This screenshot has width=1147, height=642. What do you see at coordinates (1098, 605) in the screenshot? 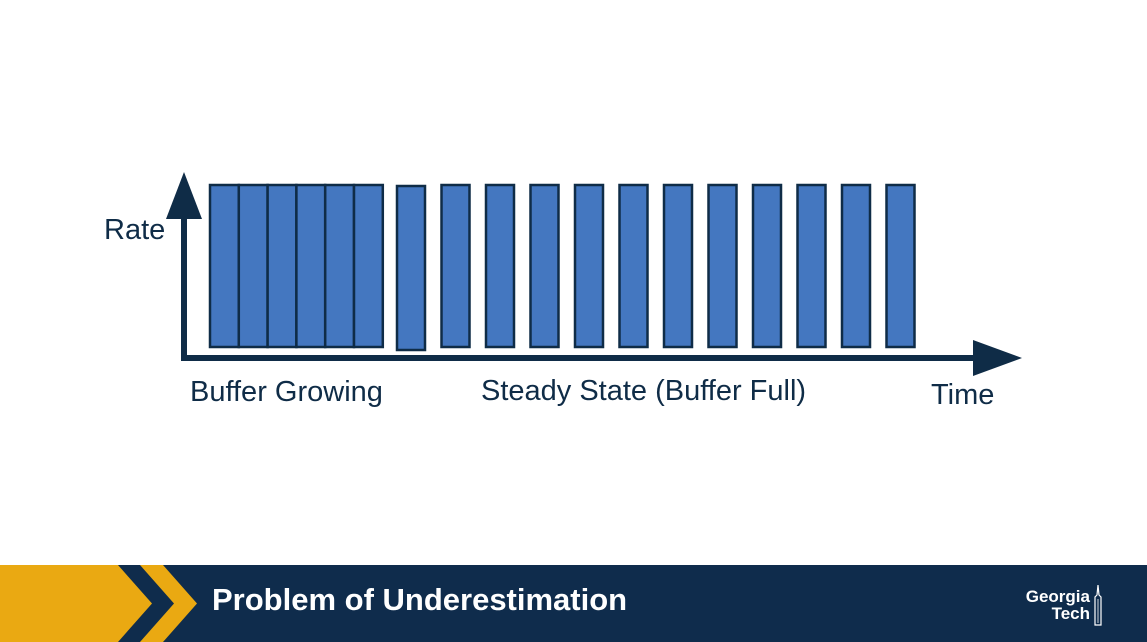
I see `tech-tower-icon` at bounding box center [1098, 605].